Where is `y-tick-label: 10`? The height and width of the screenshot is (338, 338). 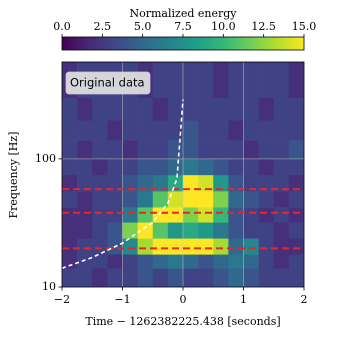 y-tick-label: 10 is located at coordinates (49, 286).